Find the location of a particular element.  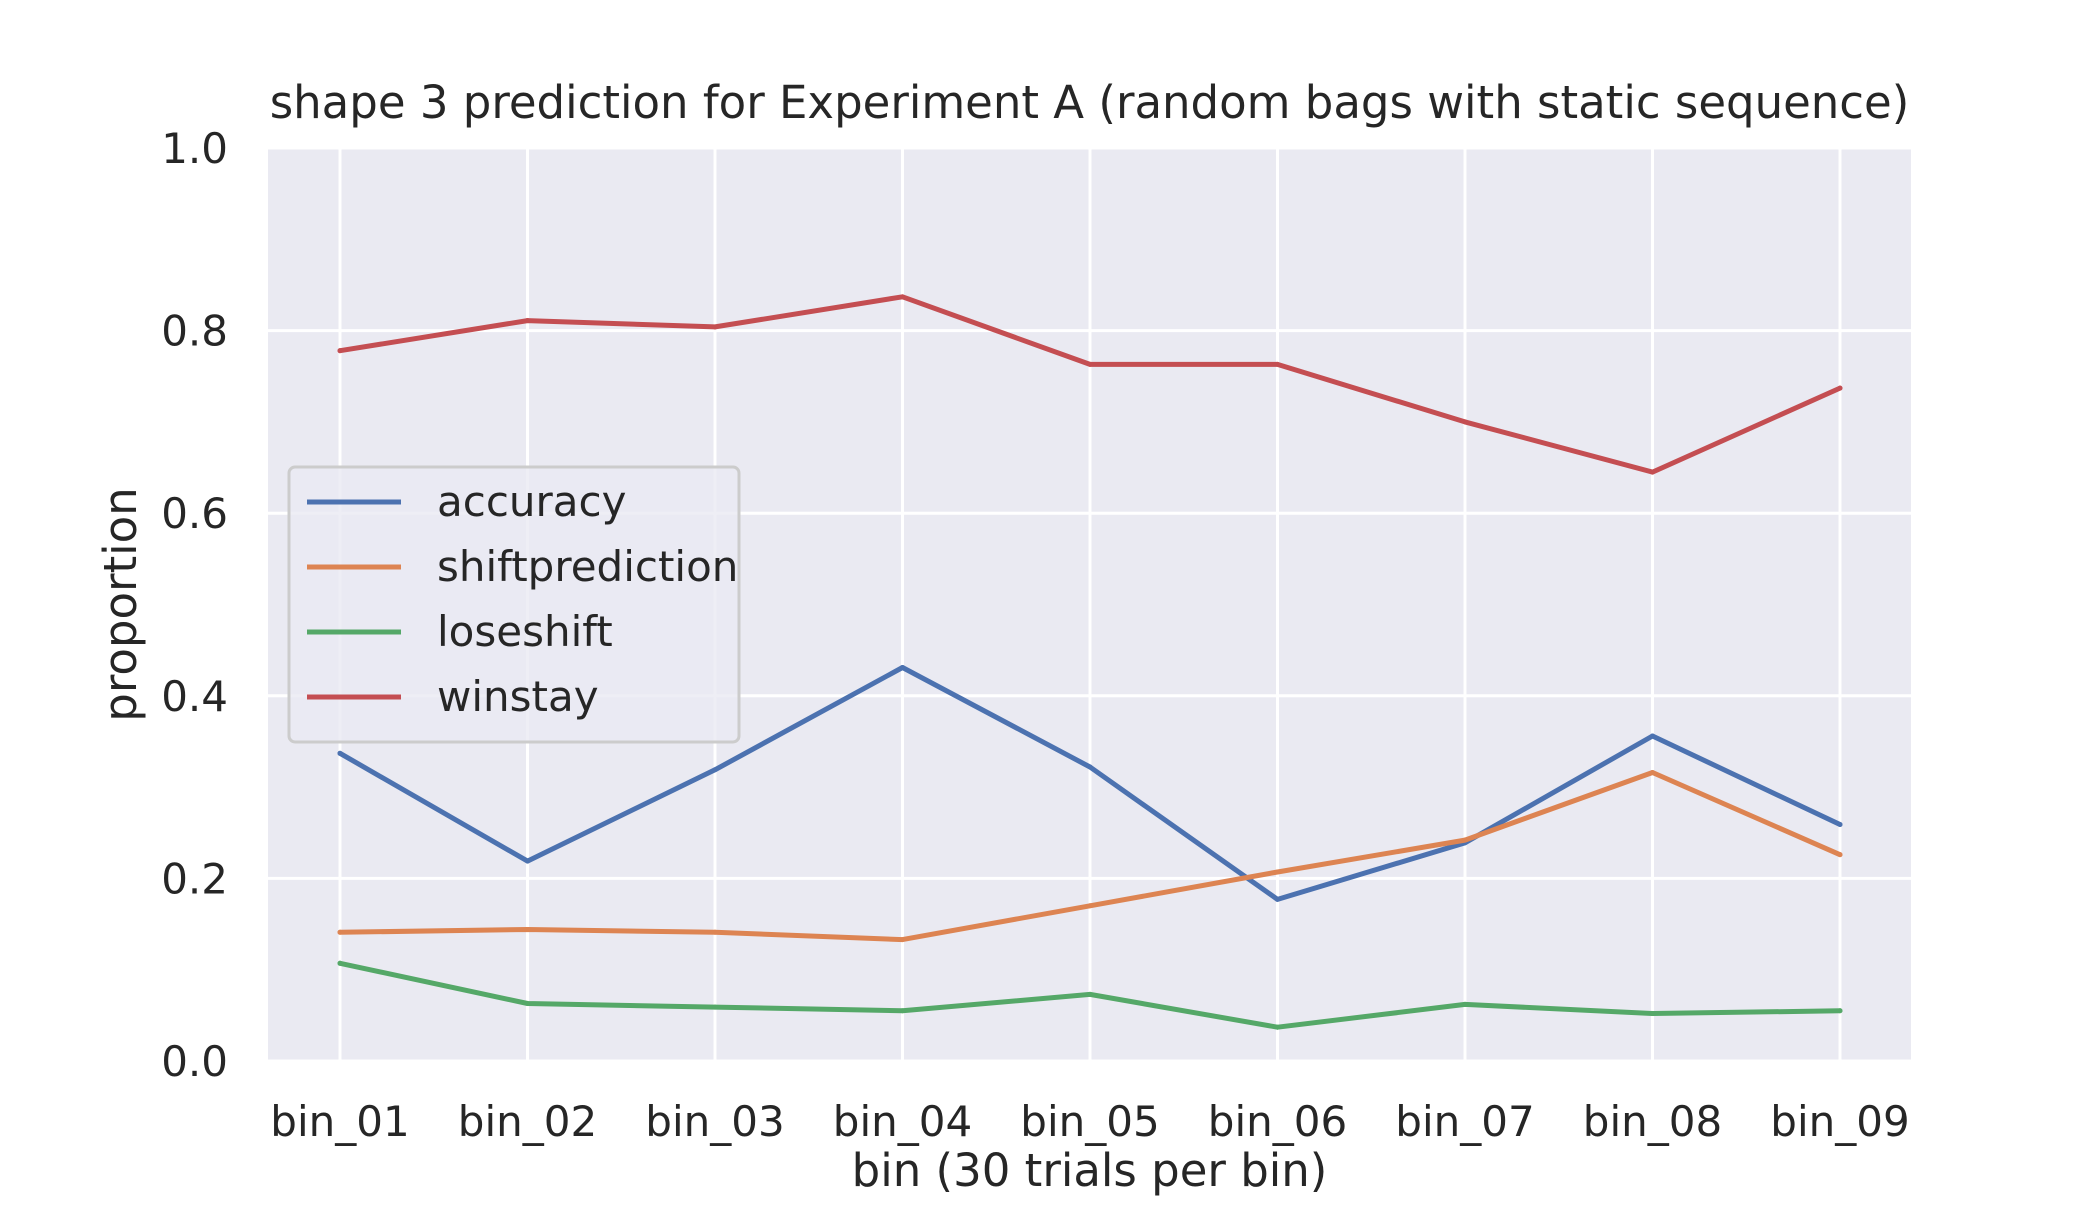

y-tick-labels: 0.0 0.2 0.4 0.6 0.8 1.0 is located at coordinates (194, 605).